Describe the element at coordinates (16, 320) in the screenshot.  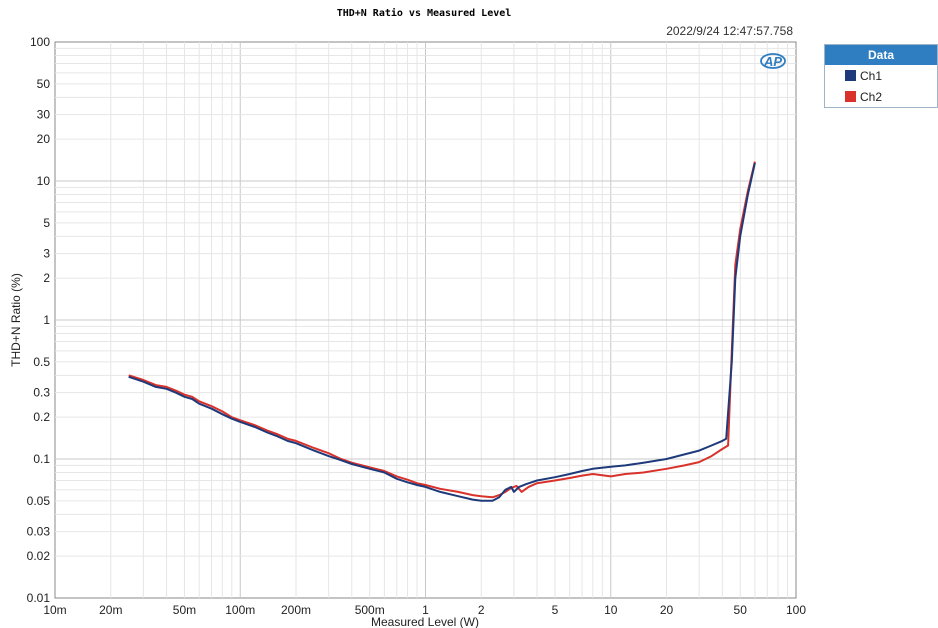
I see `y-axis-label: THD+N Ratio (%)` at that location.